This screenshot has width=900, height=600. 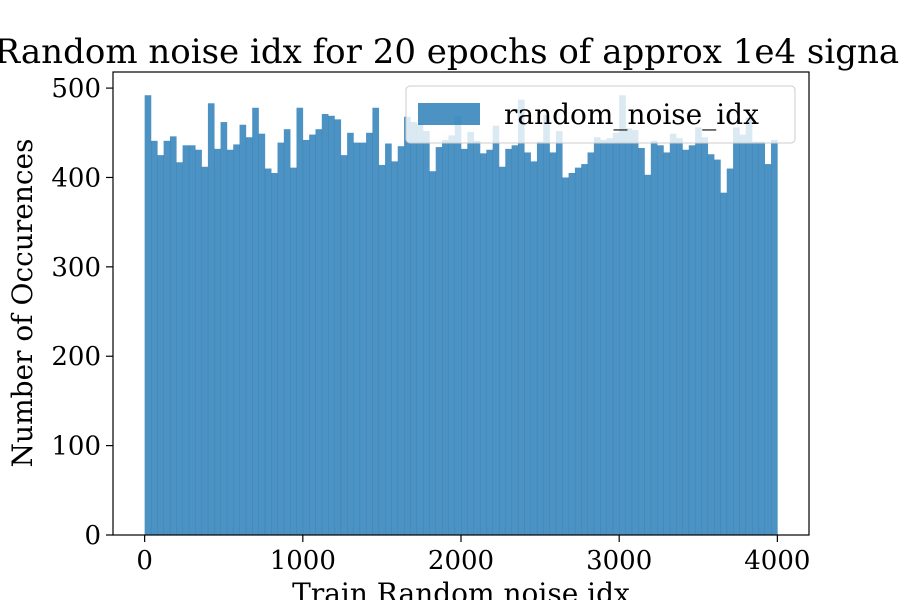 What do you see at coordinates (144, 561) in the screenshot?
I see `x-tick-label: 0` at bounding box center [144, 561].